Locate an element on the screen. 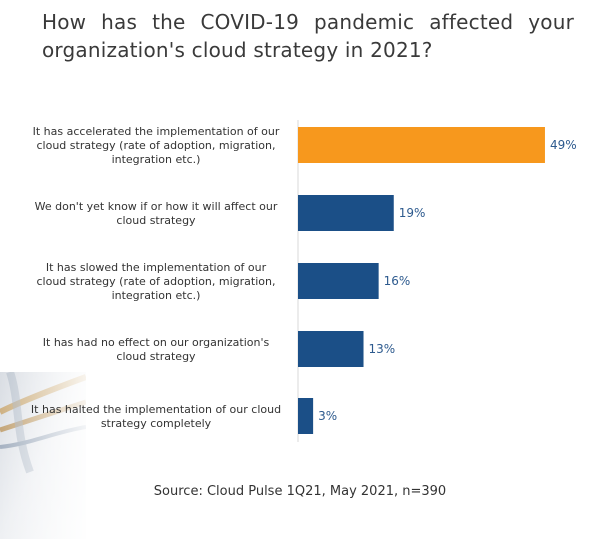 This screenshot has height=539, width=600. value-label-3: 16% is located at coordinates (397, 281).